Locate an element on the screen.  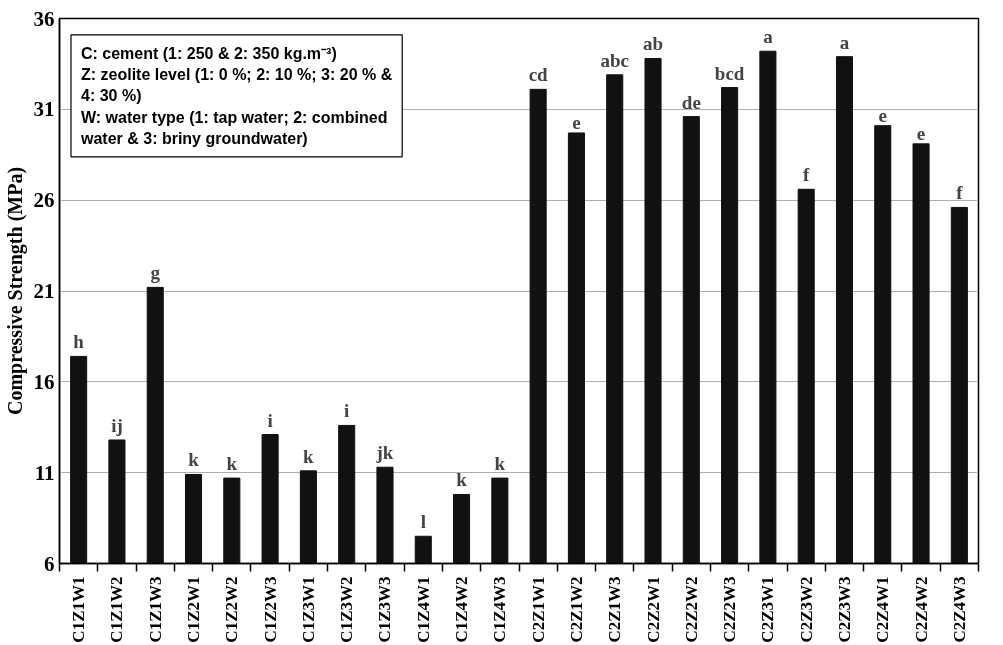
x-tick-label: C2Z1W2 is located at coordinates (576, 609).